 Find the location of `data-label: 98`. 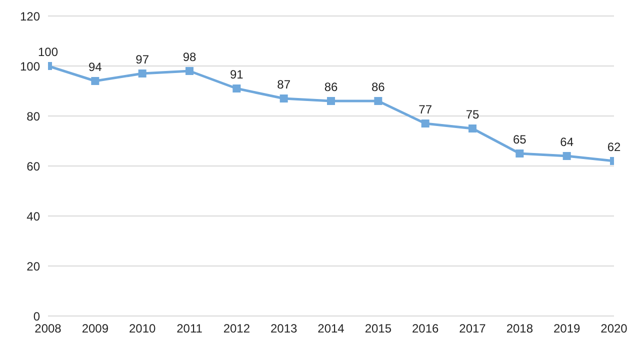

data-label: 98 is located at coordinates (189, 57).